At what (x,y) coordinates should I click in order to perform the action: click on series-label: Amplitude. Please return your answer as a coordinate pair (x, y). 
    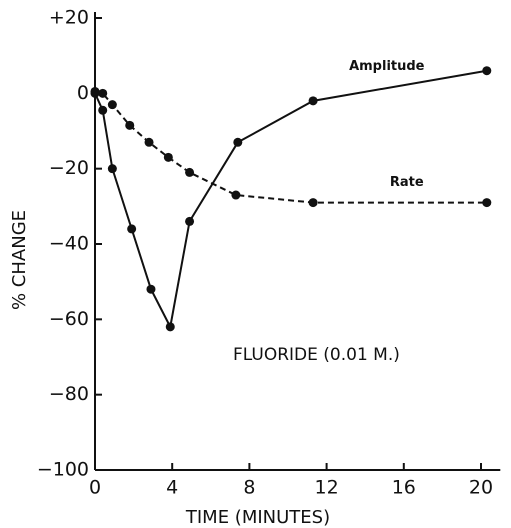
    Looking at the image, I should click on (387, 66).